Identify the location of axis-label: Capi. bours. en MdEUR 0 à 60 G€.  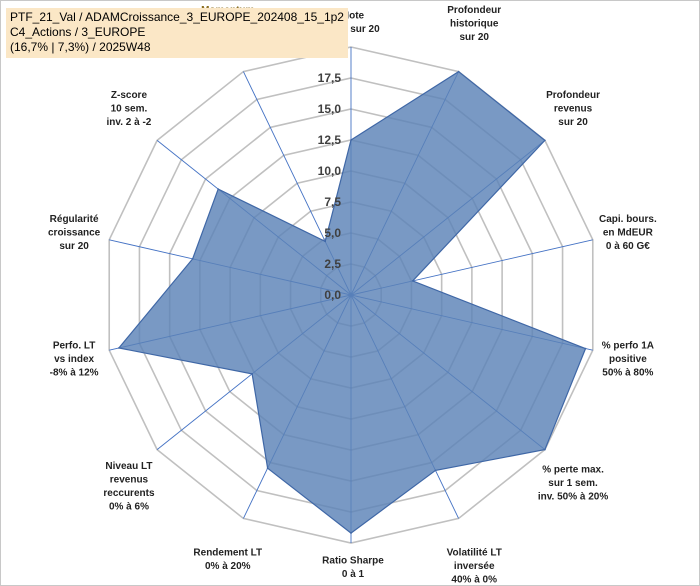
(628, 233).